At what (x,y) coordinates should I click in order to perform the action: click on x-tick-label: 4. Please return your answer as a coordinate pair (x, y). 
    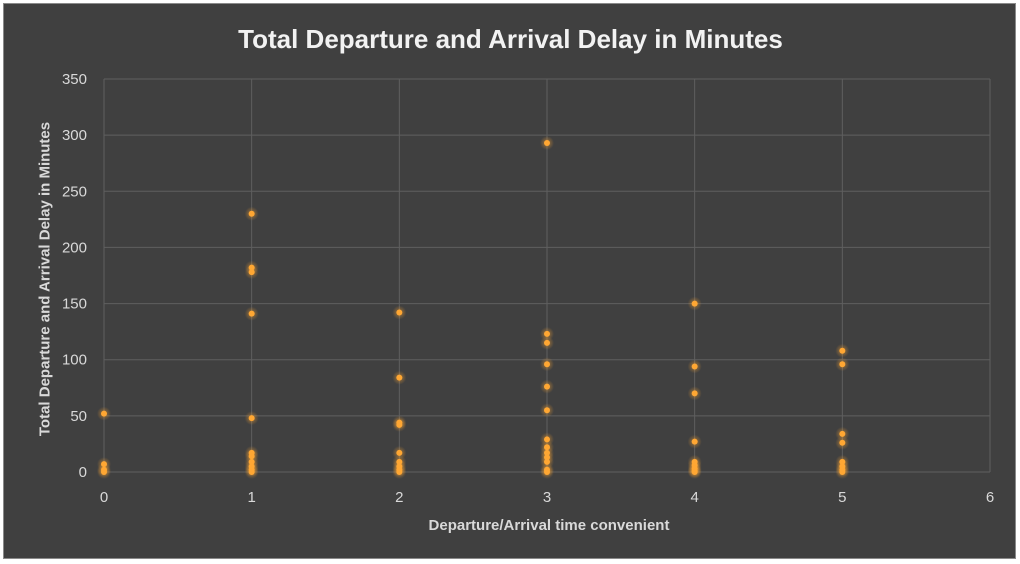
    Looking at the image, I should click on (694, 497).